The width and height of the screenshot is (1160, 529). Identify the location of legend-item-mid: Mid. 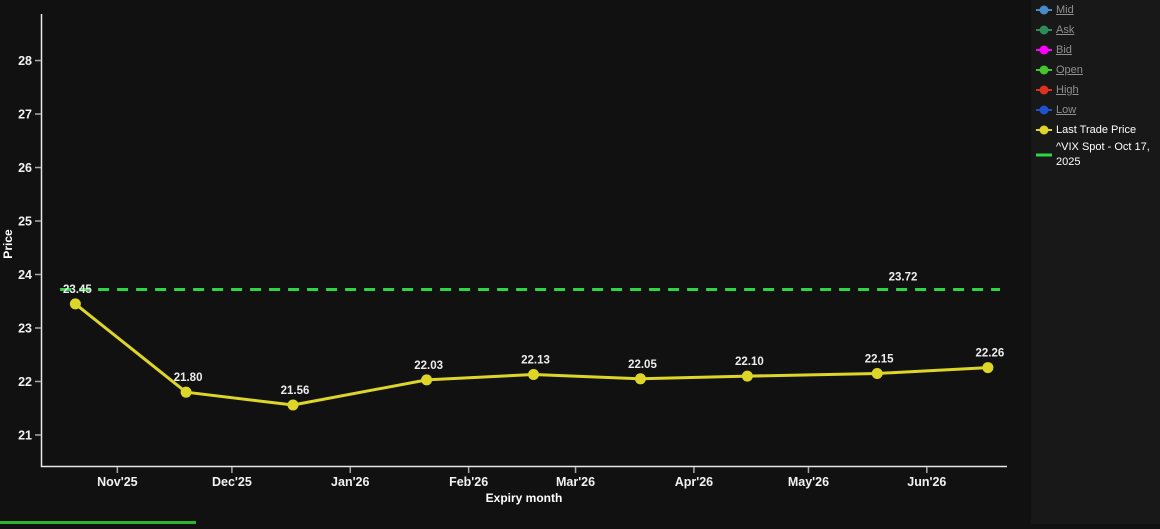
(1097, 10).